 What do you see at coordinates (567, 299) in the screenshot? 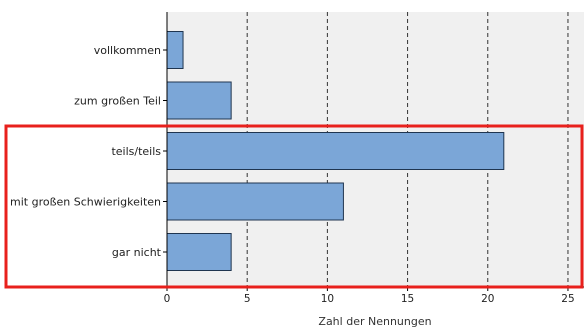
I see `x-tick-label-25: 25` at bounding box center [567, 299].